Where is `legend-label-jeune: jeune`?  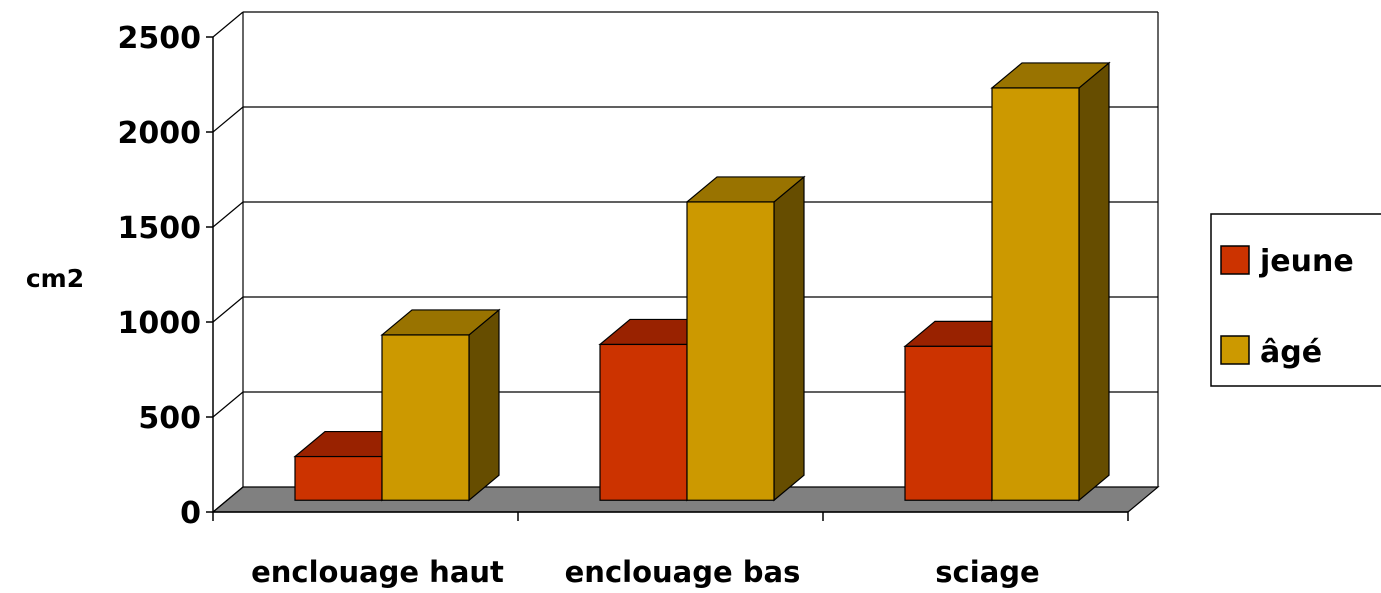 legend-label-jeune: jeune is located at coordinates (1306, 261).